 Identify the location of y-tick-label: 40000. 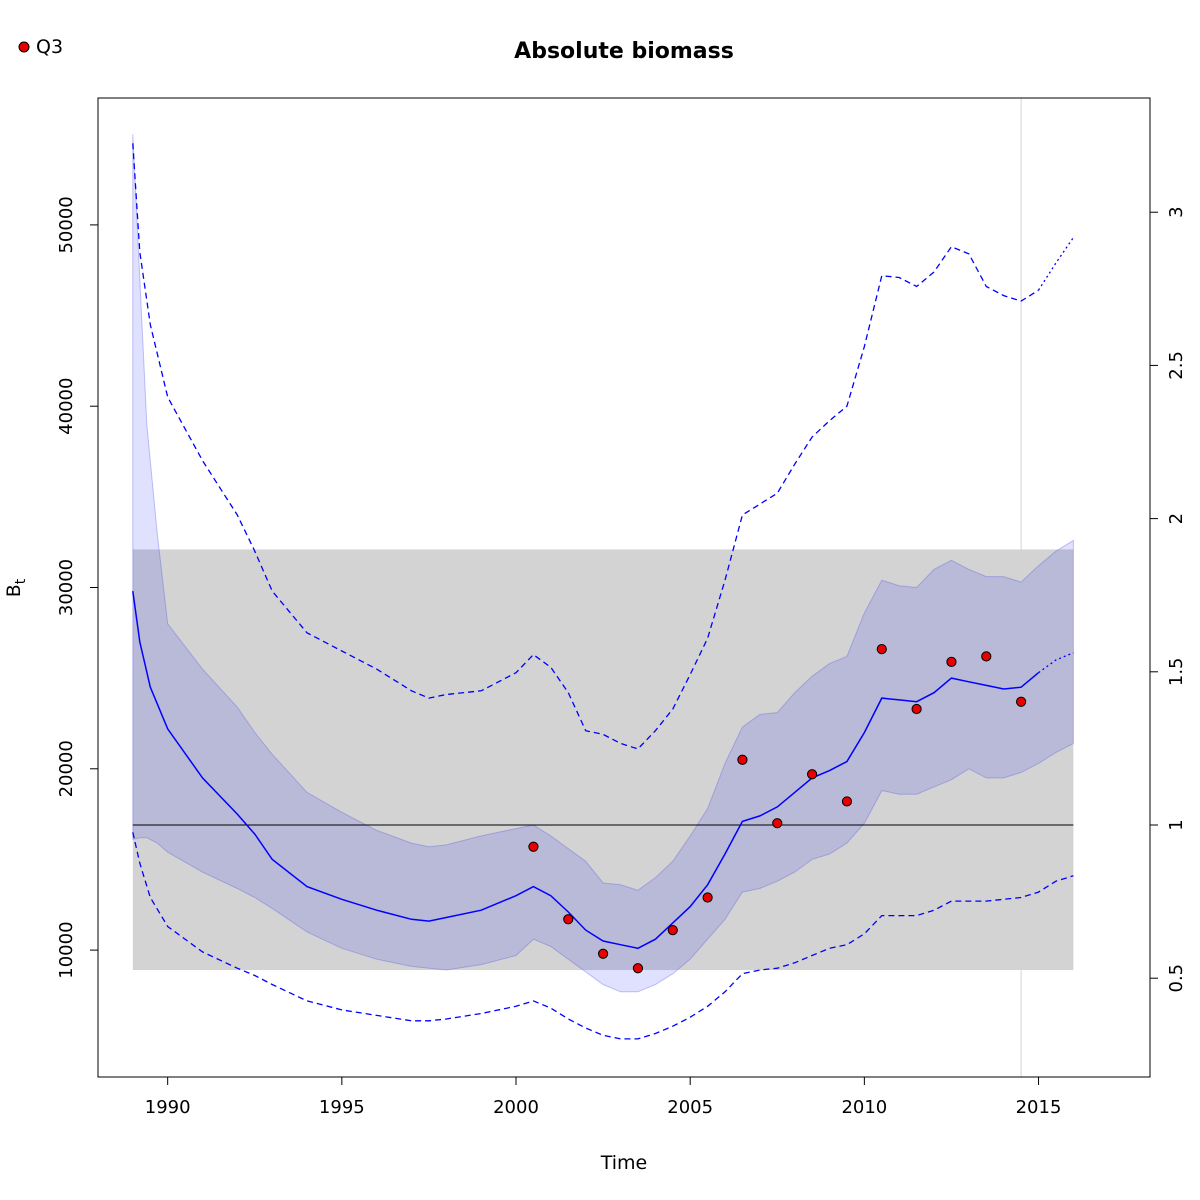
(66, 406).